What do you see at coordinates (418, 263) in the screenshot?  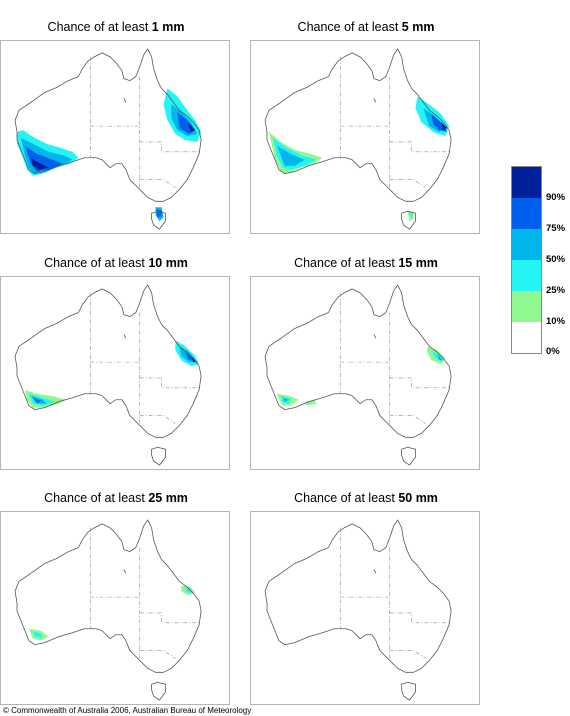 I see `title-amount: 15 mm` at bounding box center [418, 263].